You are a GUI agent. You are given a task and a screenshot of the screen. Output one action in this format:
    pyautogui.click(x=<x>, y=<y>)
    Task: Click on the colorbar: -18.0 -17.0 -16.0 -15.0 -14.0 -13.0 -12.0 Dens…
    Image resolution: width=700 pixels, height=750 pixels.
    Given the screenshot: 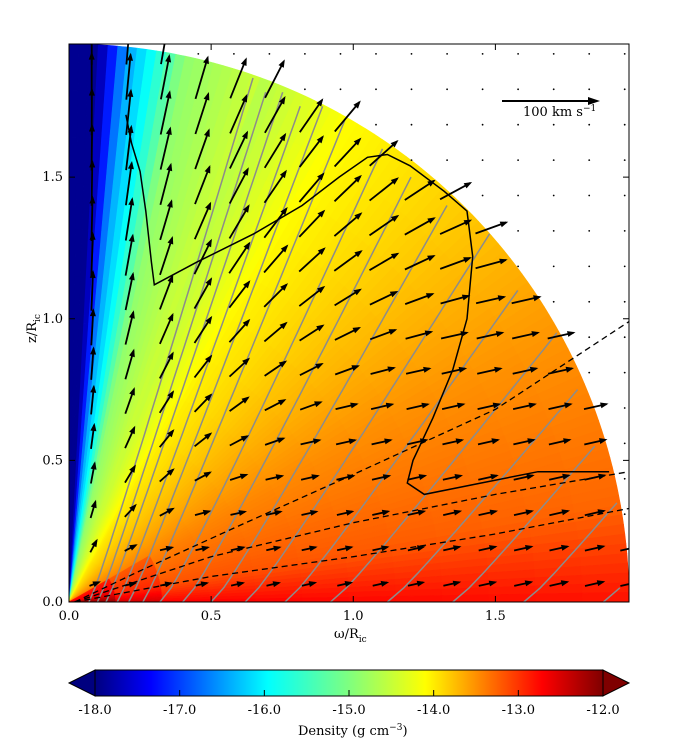 What is the action you would take?
    pyautogui.click(x=349, y=704)
    